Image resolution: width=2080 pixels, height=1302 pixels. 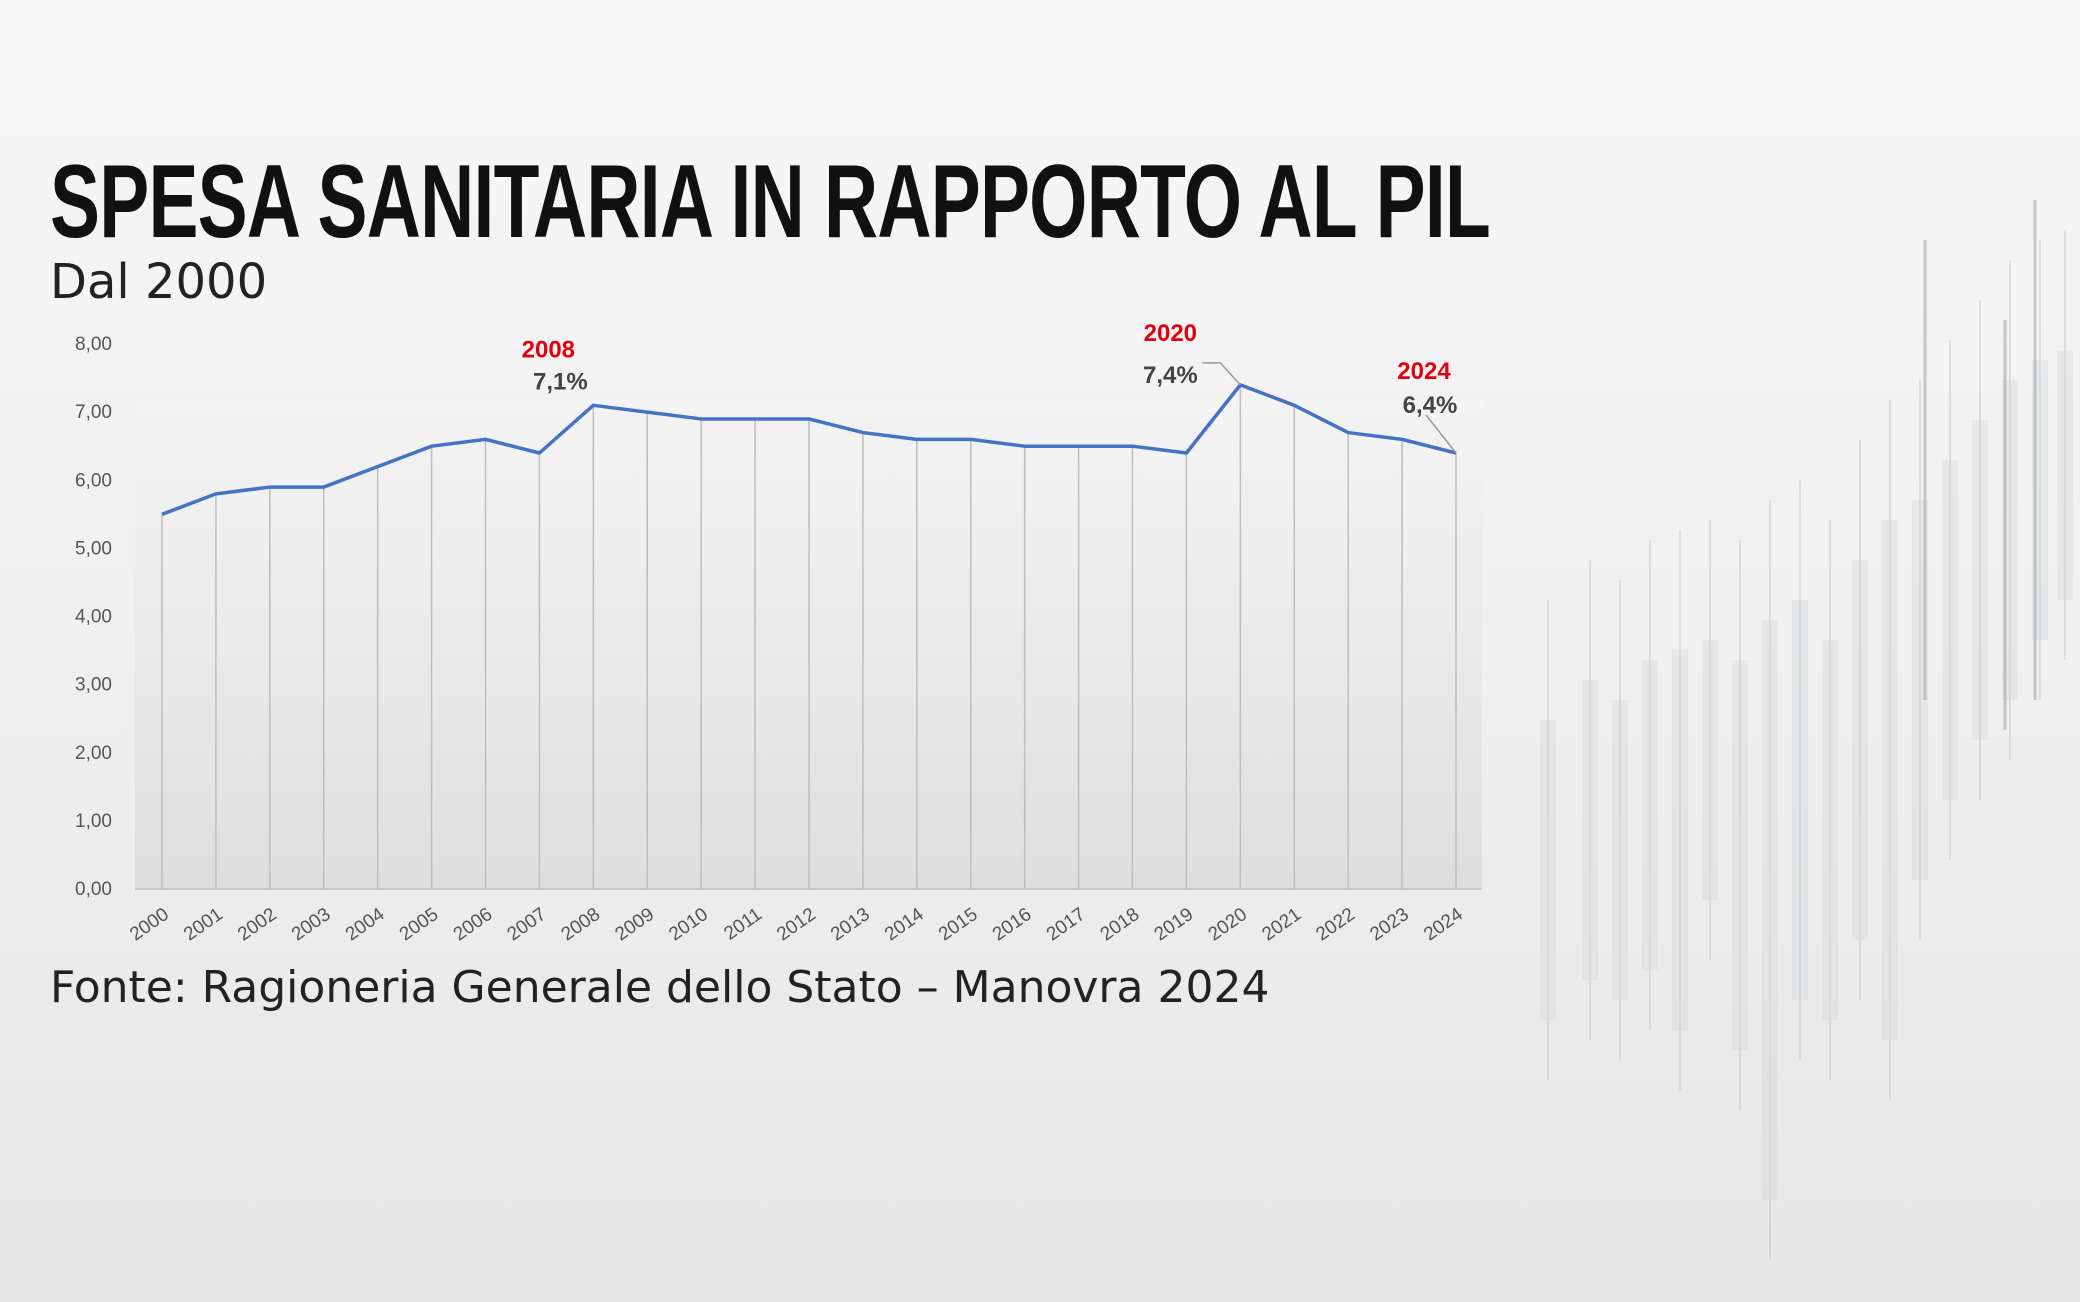 I want to click on y-tick-label: 5,00, so click(x=93, y=548).